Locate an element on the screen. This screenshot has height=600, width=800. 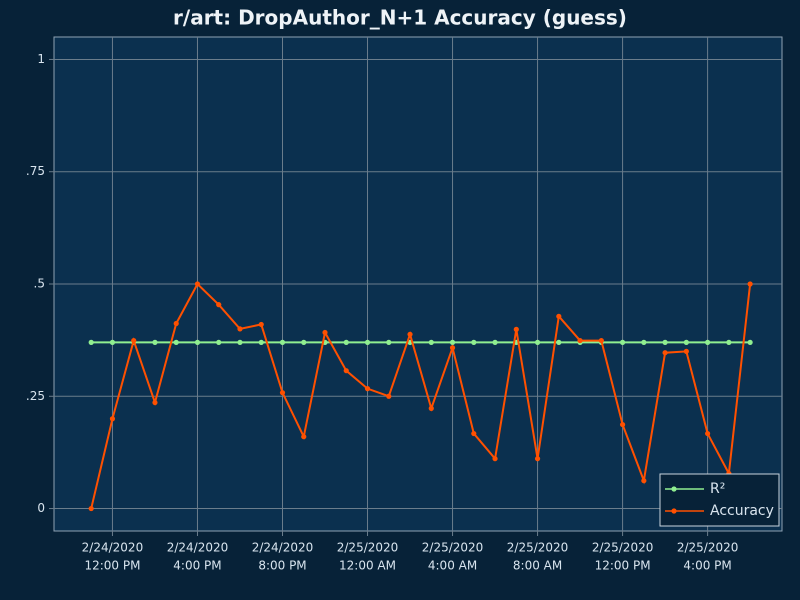
y-tick-label: 0 is located at coordinates (41, 508).